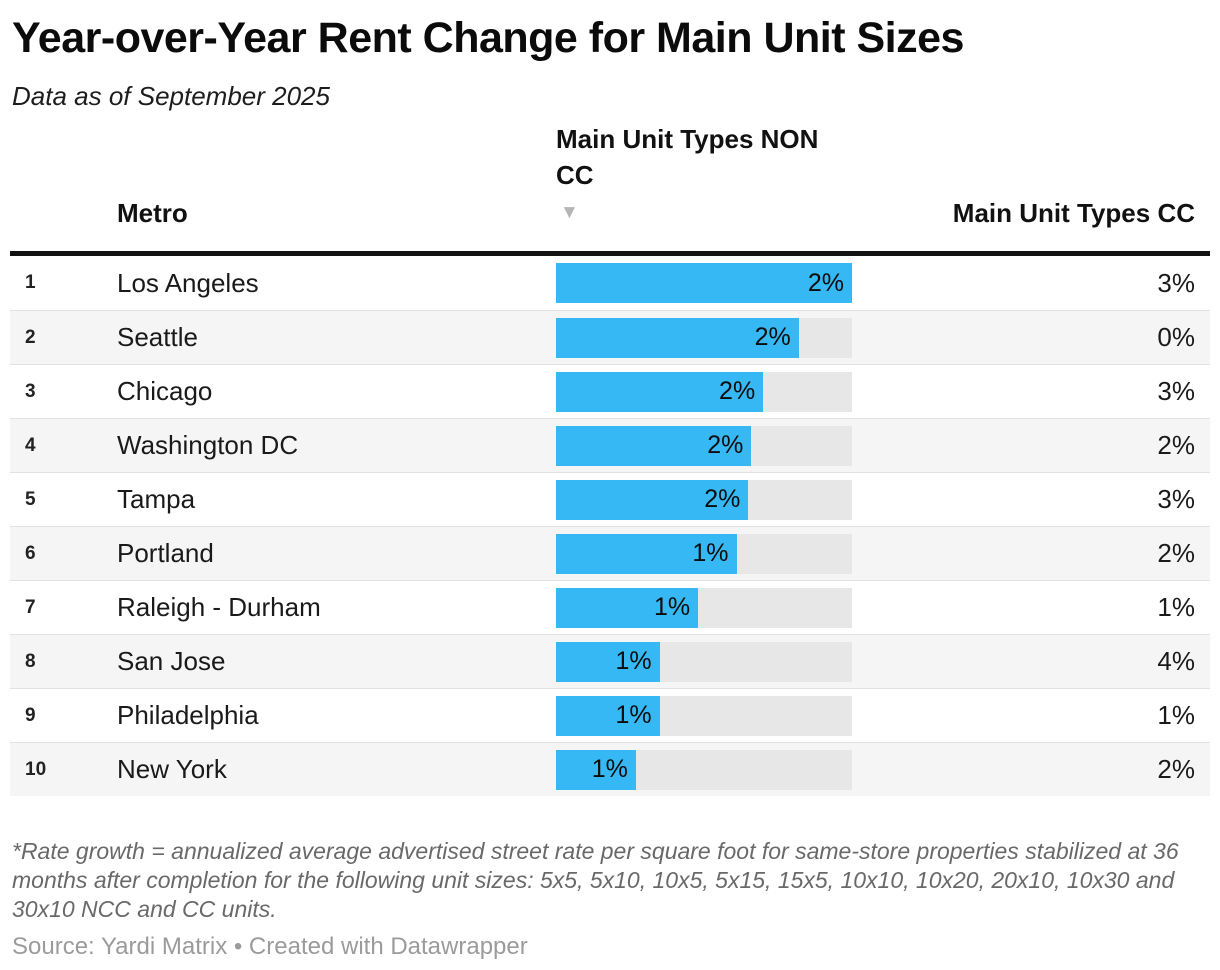 The width and height of the screenshot is (1220, 970). What do you see at coordinates (30, 607) in the screenshot?
I see `rank-cell: 7` at bounding box center [30, 607].